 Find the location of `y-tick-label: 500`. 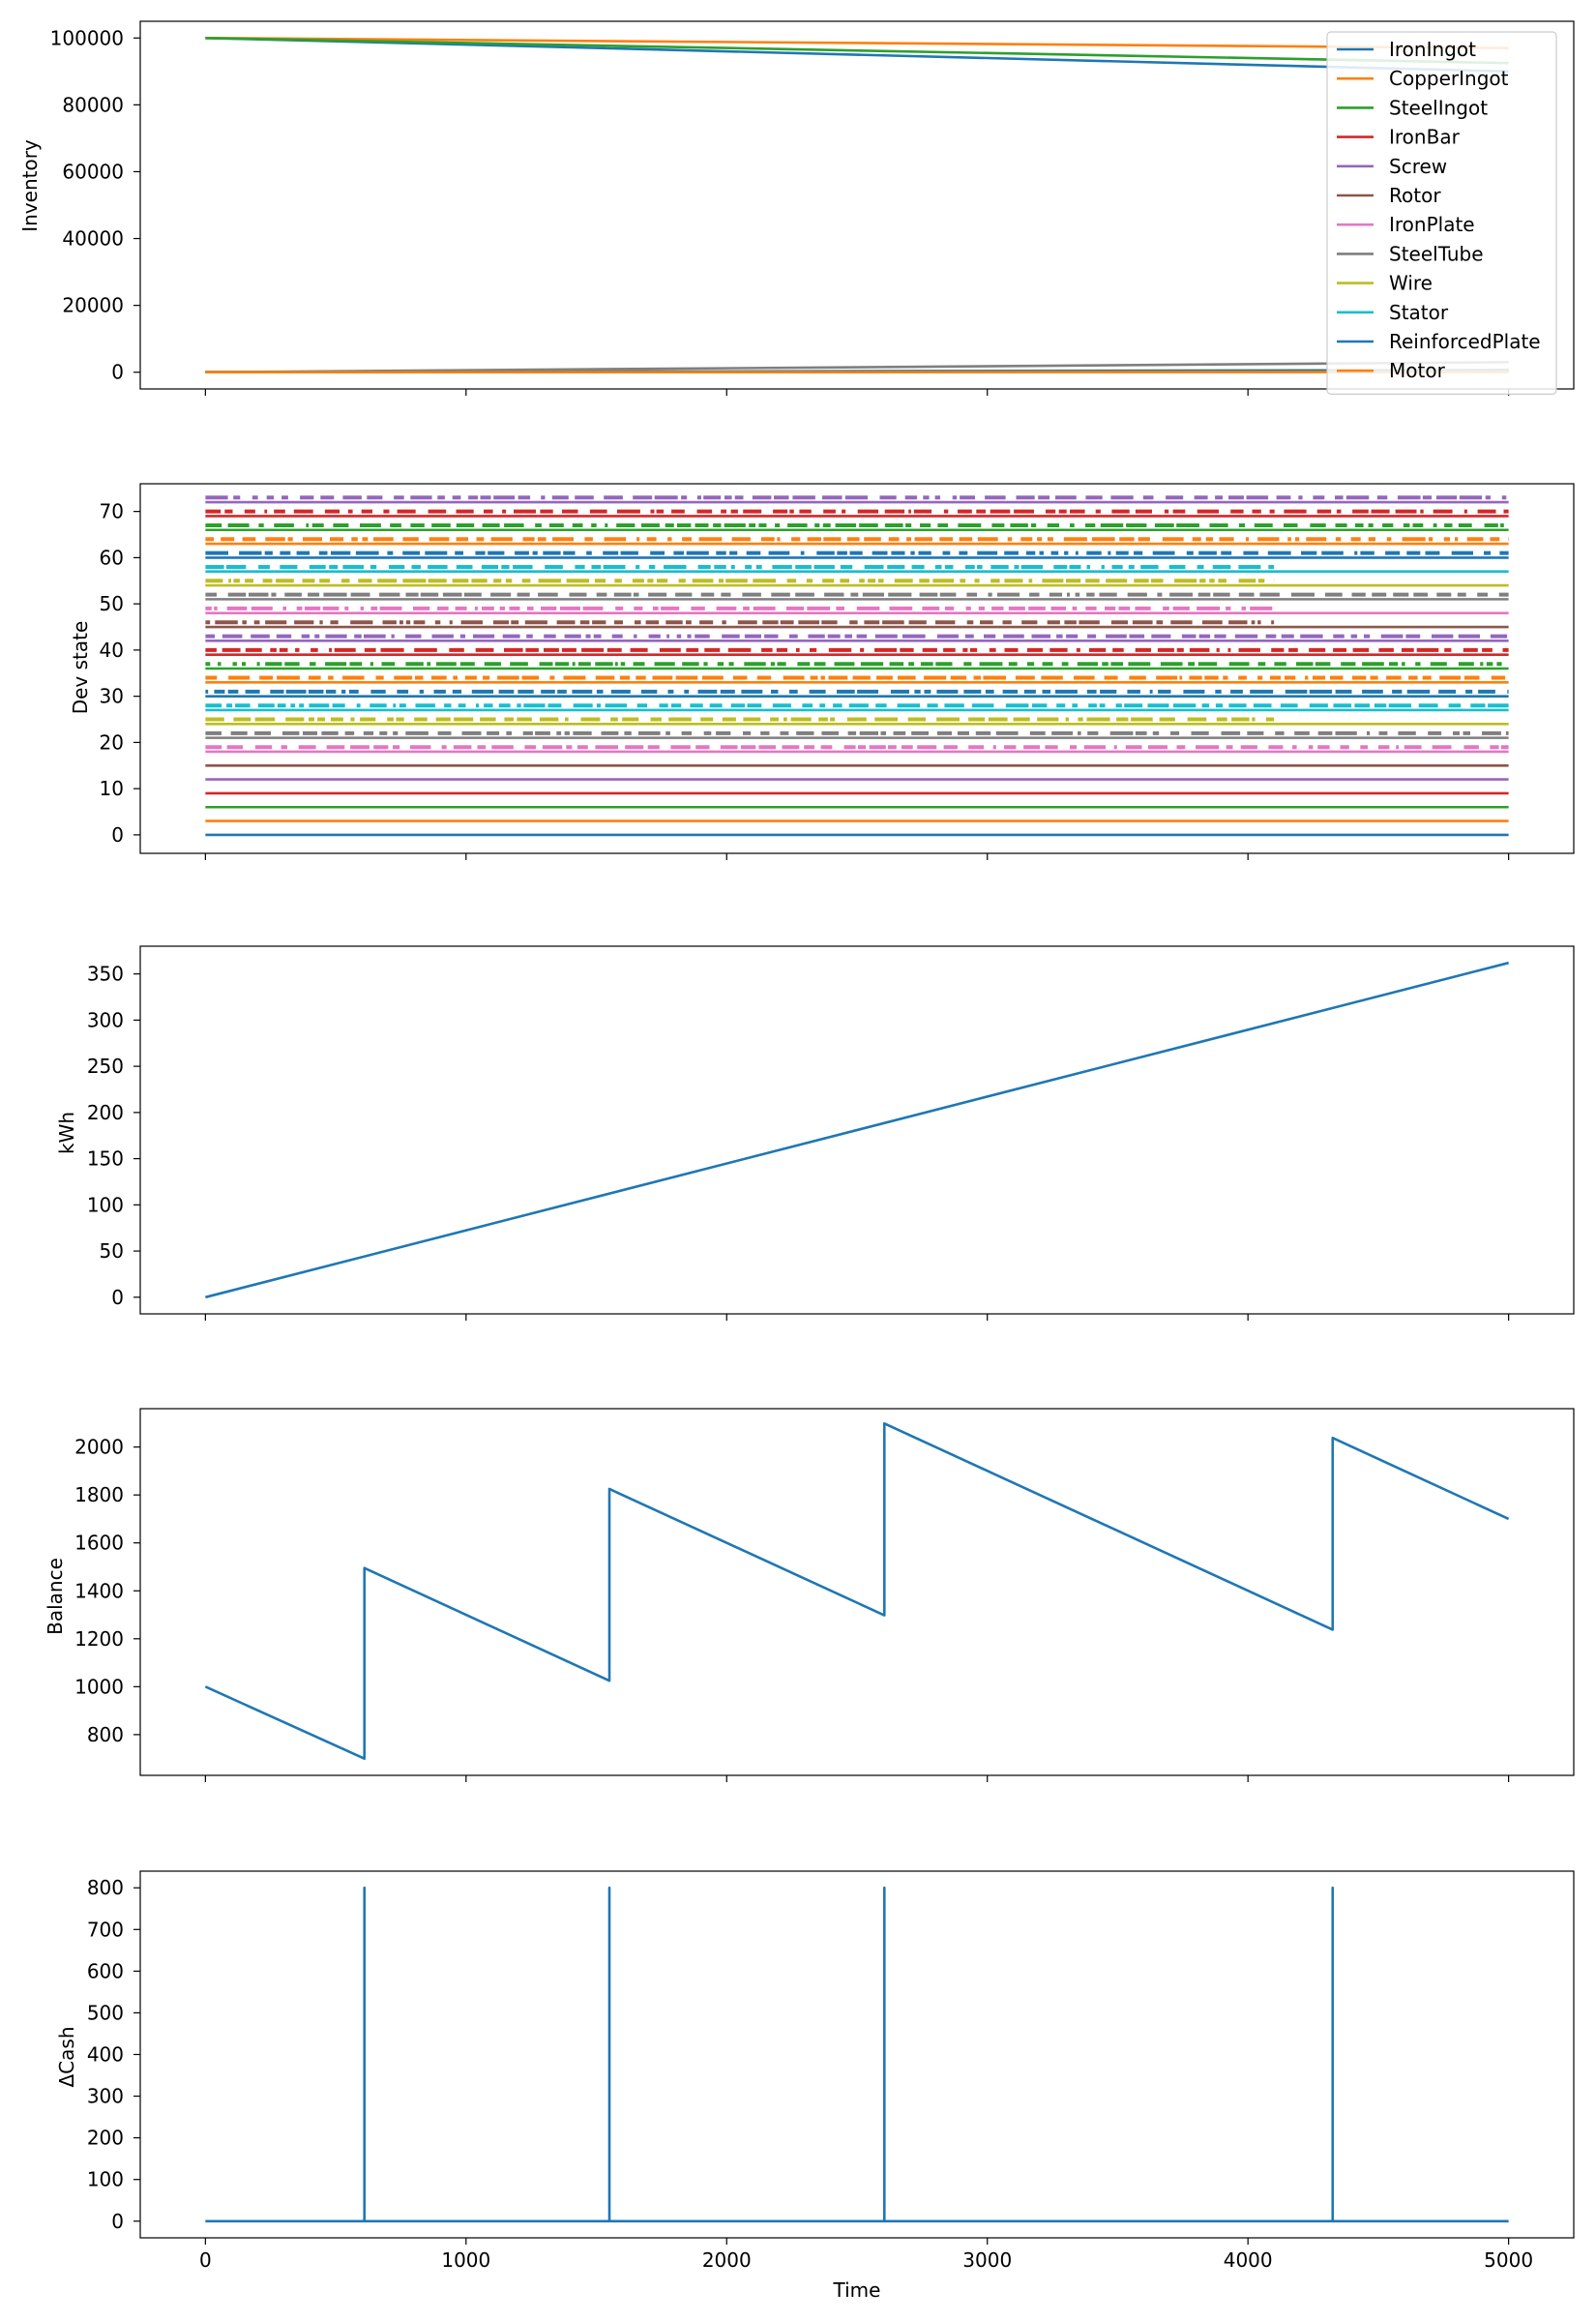

y-tick-label: 500 is located at coordinates (105, 2012).